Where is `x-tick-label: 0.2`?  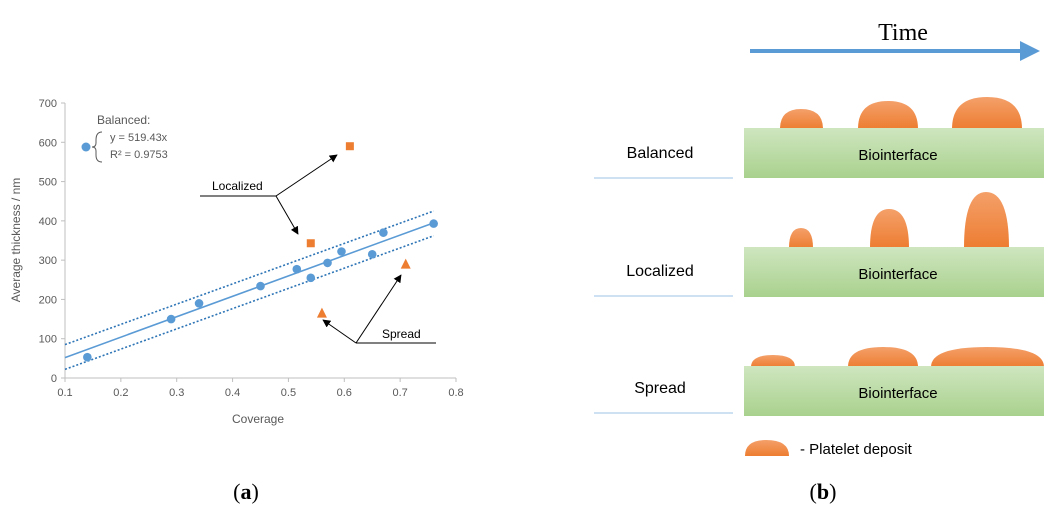
x-tick-label: 0.2 is located at coordinates (120, 393).